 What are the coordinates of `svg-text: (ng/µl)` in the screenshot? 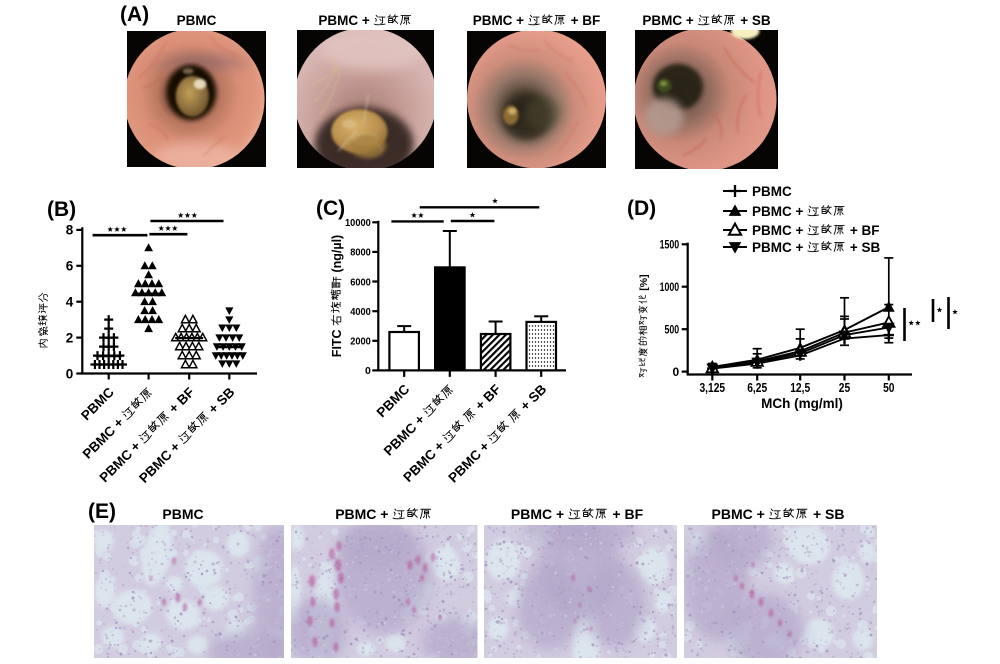 It's located at (337, 255).